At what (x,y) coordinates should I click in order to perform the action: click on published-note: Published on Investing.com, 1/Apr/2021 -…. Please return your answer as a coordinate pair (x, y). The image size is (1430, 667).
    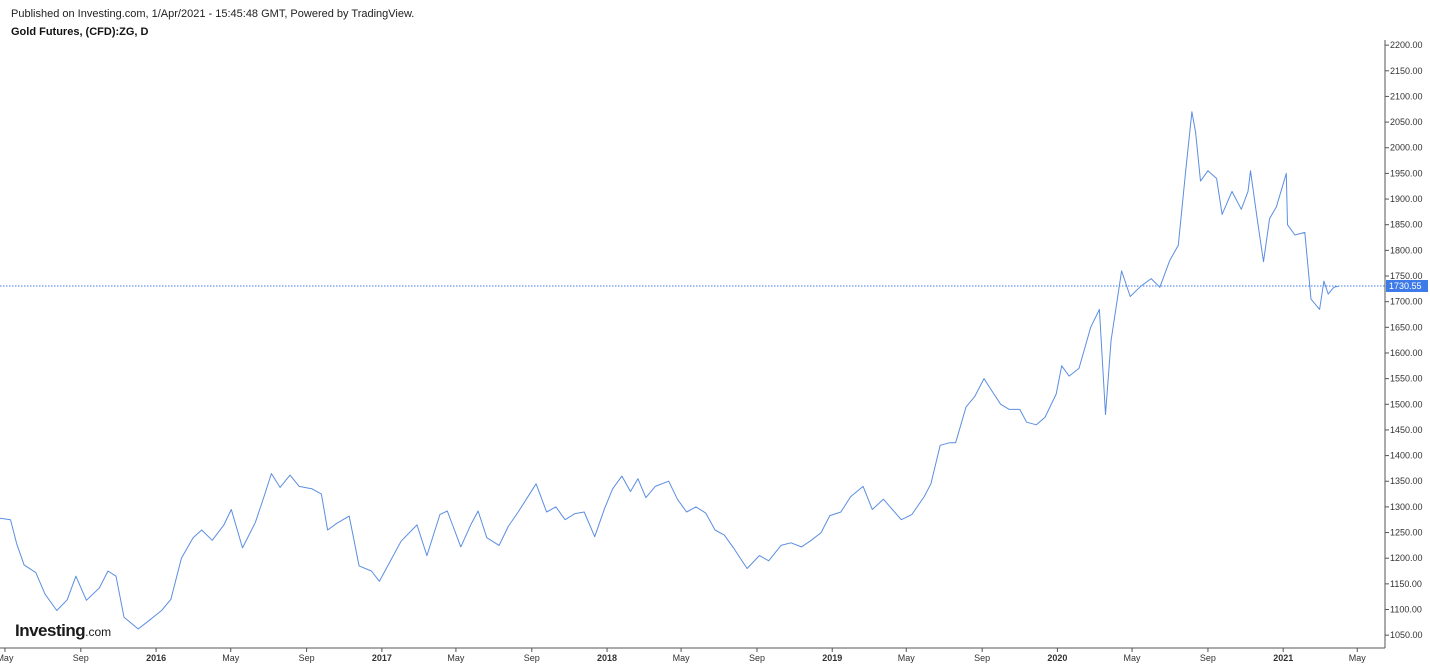
    Looking at the image, I should click on (213, 14).